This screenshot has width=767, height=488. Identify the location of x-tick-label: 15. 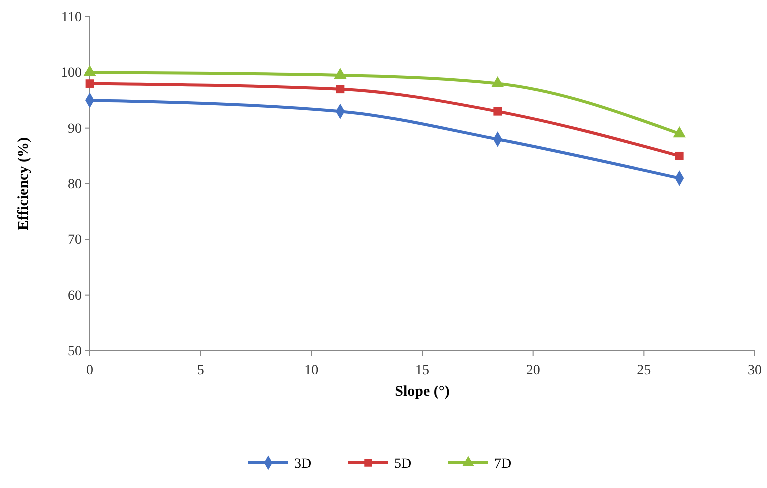
(423, 370).